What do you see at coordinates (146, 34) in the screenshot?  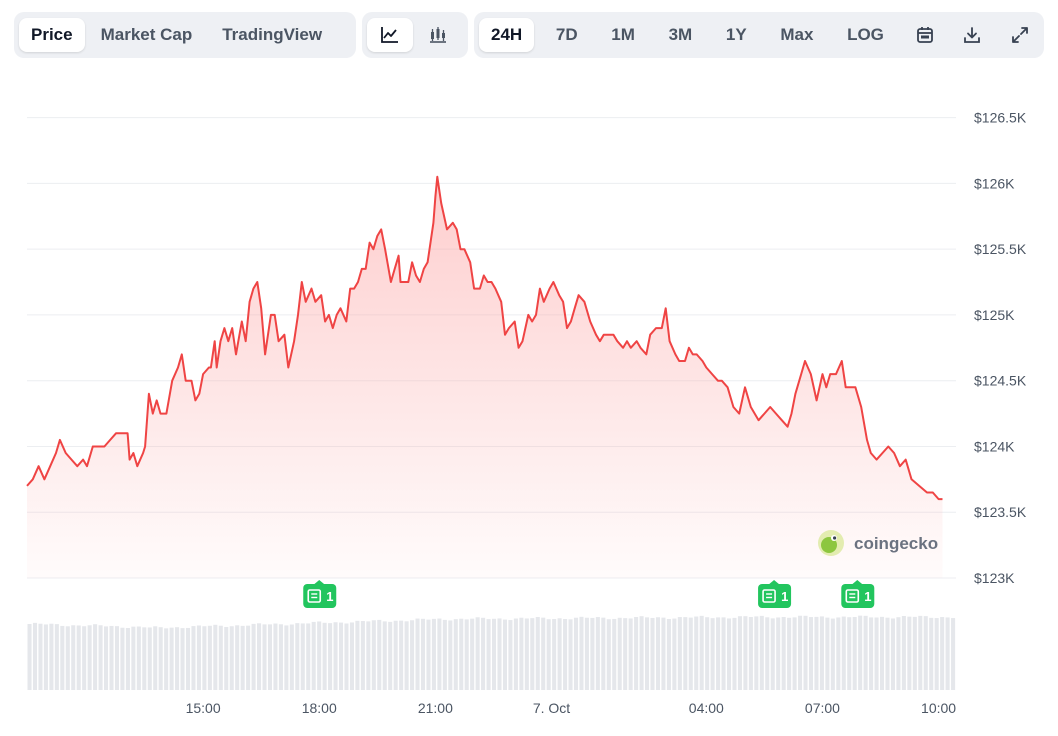 I see `tab-market-cap: Market Cap` at bounding box center [146, 34].